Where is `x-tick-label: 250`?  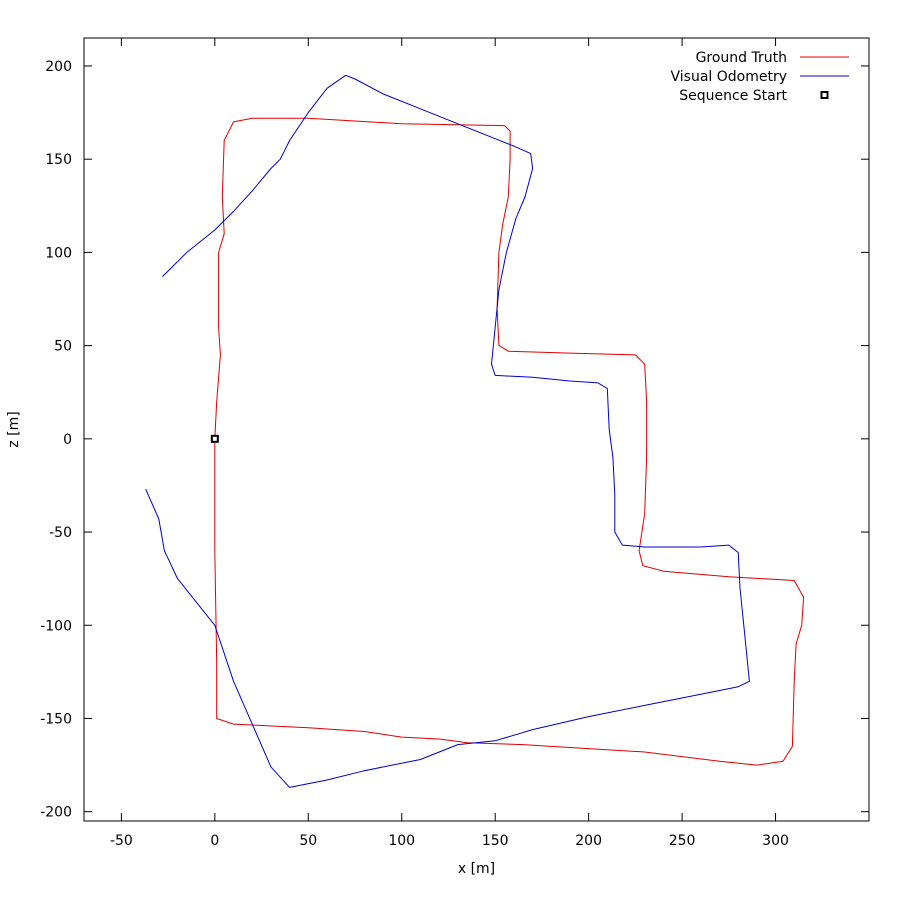 x-tick-label: 250 is located at coordinates (682, 841).